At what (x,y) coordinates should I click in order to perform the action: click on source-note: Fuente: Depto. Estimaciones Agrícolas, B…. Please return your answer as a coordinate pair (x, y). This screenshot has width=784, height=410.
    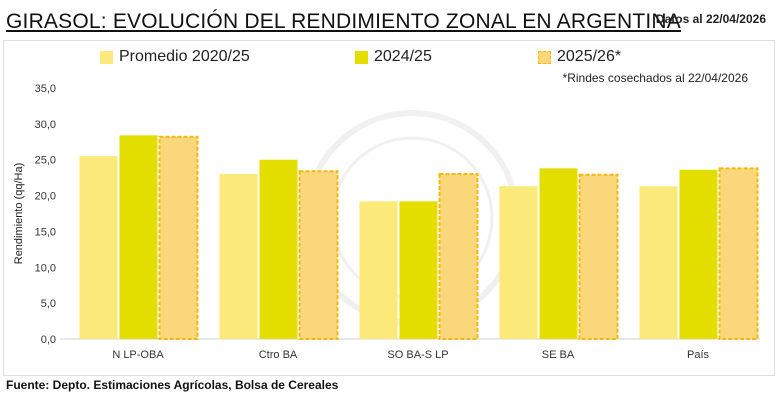
    Looking at the image, I should click on (172, 385).